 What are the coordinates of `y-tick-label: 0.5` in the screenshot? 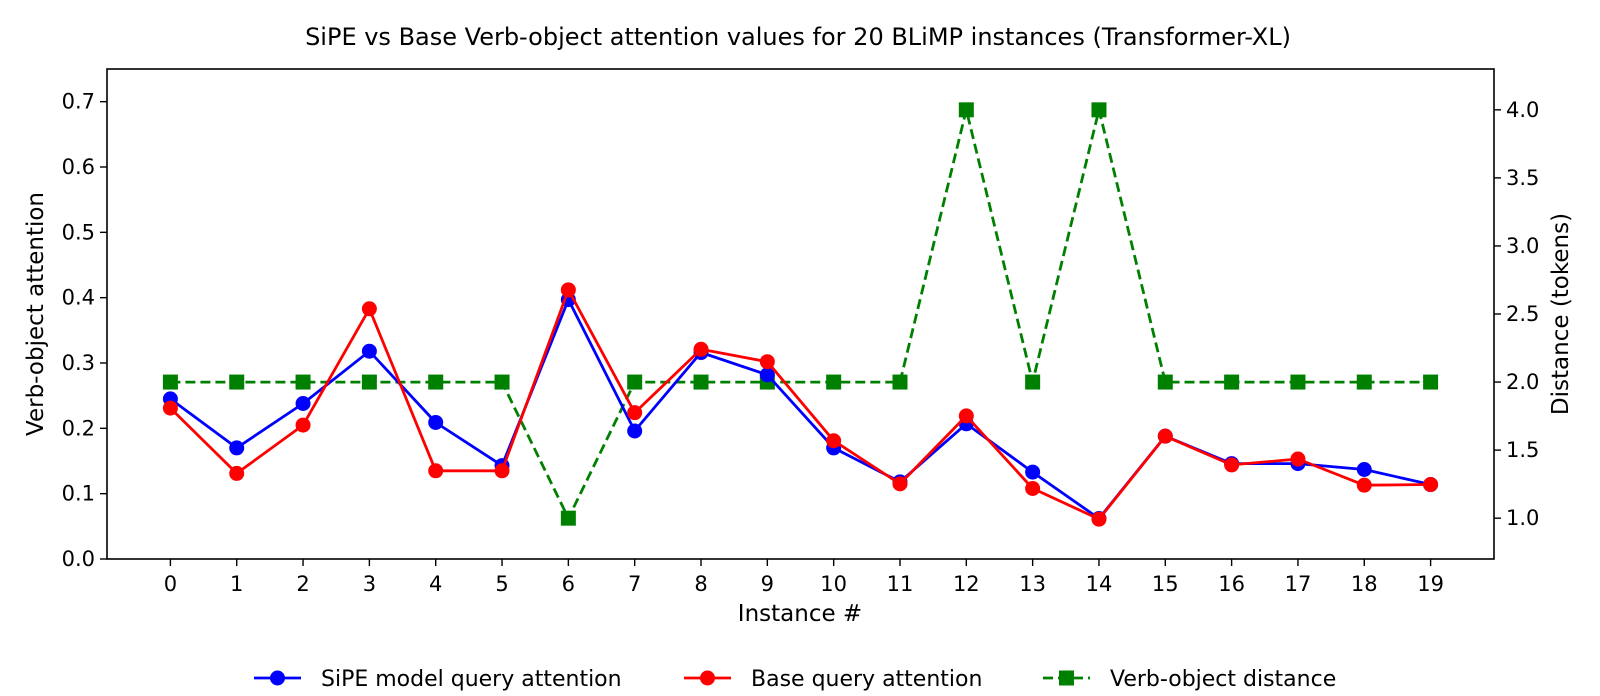 It's located at (78, 232).